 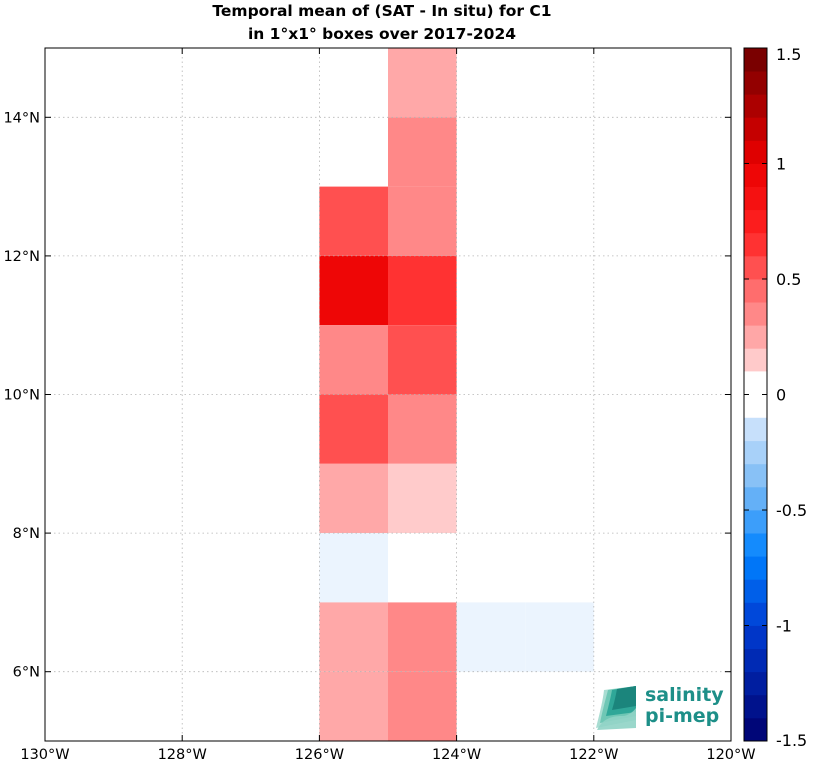 I want to click on colorbar-segments, so click(x=755, y=395).